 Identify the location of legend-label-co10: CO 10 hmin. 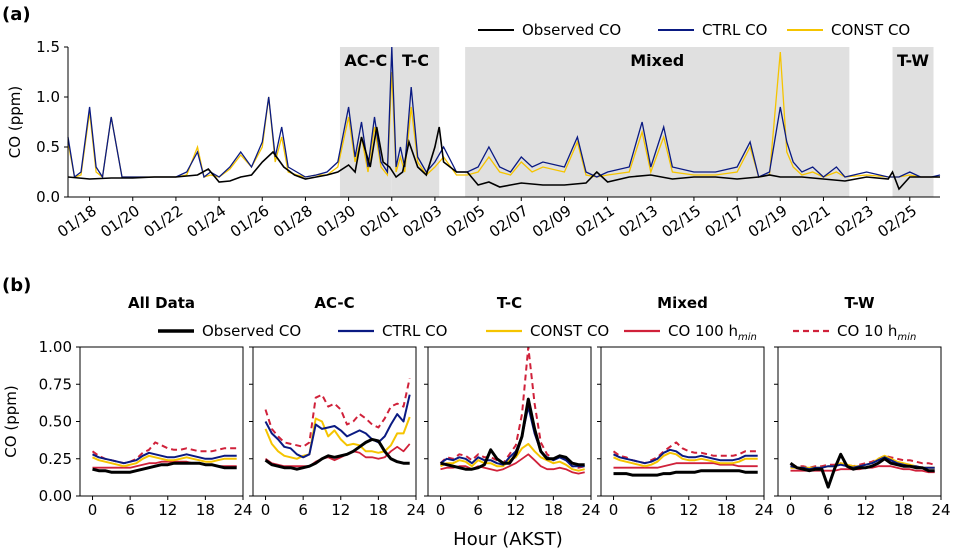
(876, 332).